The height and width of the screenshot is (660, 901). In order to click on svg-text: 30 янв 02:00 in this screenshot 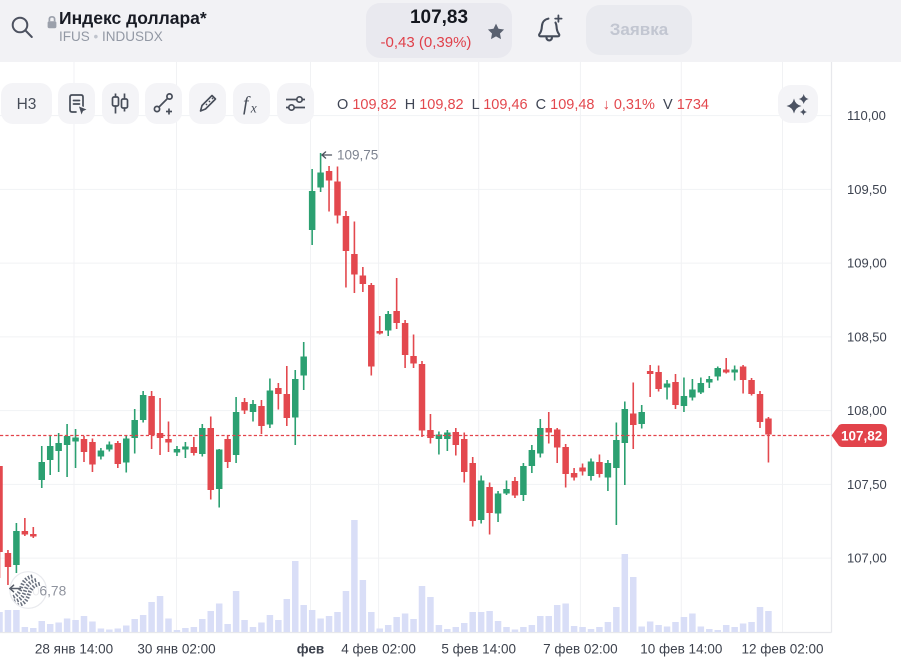, I will do `click(176, 649)`.